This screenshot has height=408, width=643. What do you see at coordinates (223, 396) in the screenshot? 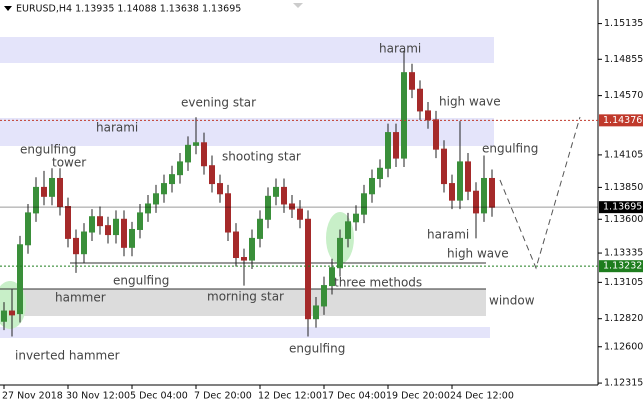
I see `x-tick-label: 7 Dec 20:00` at bounding box center [223, 396].